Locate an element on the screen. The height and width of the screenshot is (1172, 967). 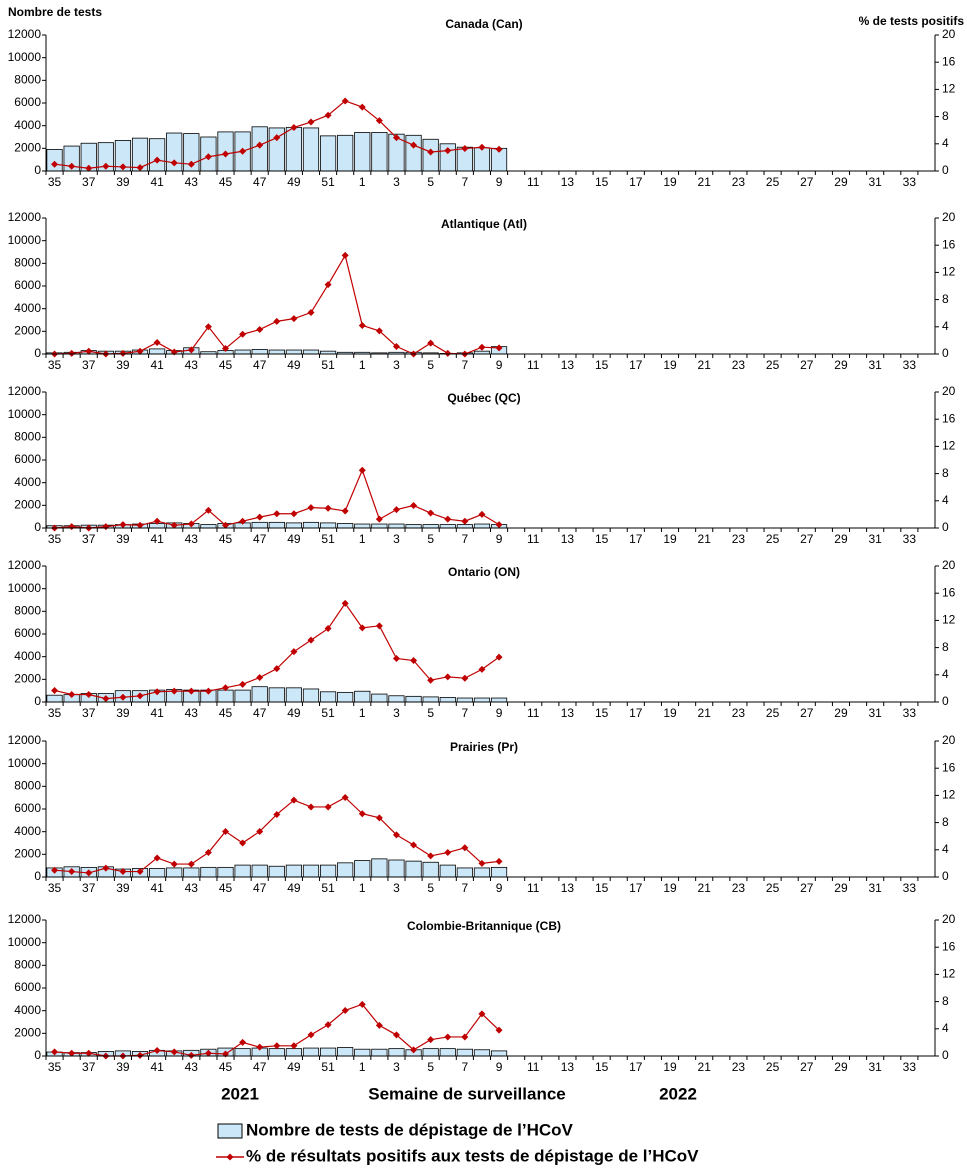
x-tick-label: 9 is located at coordinates (499, 539).